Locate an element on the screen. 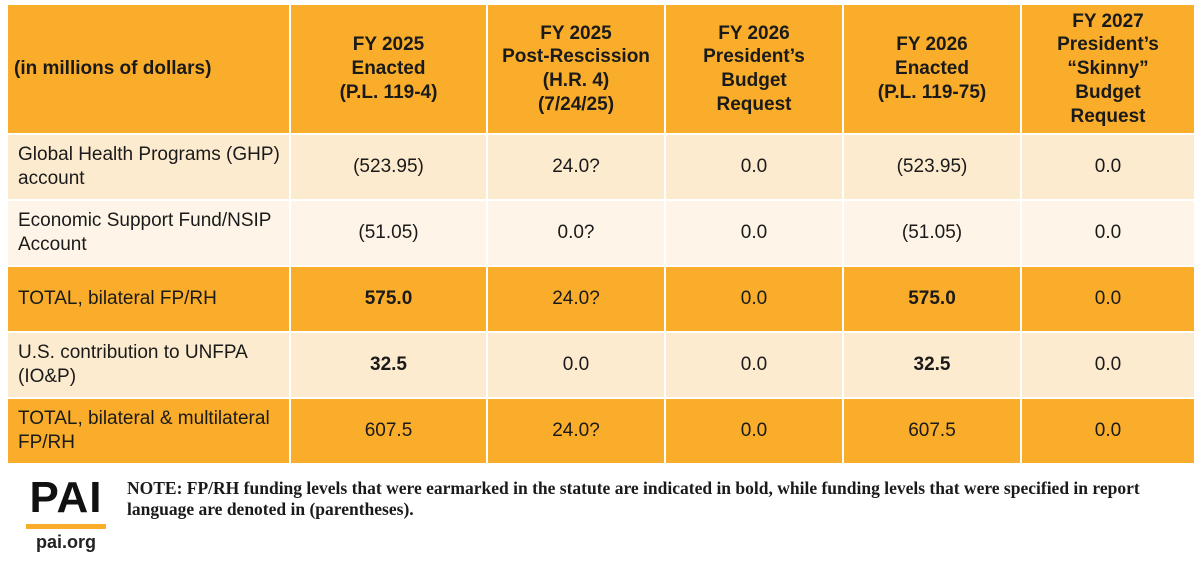 Image resolution: width=1200 pixels, height=563 pixels. column-header-fy2025-enacted: FY 2025 Enacted (P.L. 119-4) is located at coordinates (388, 69).